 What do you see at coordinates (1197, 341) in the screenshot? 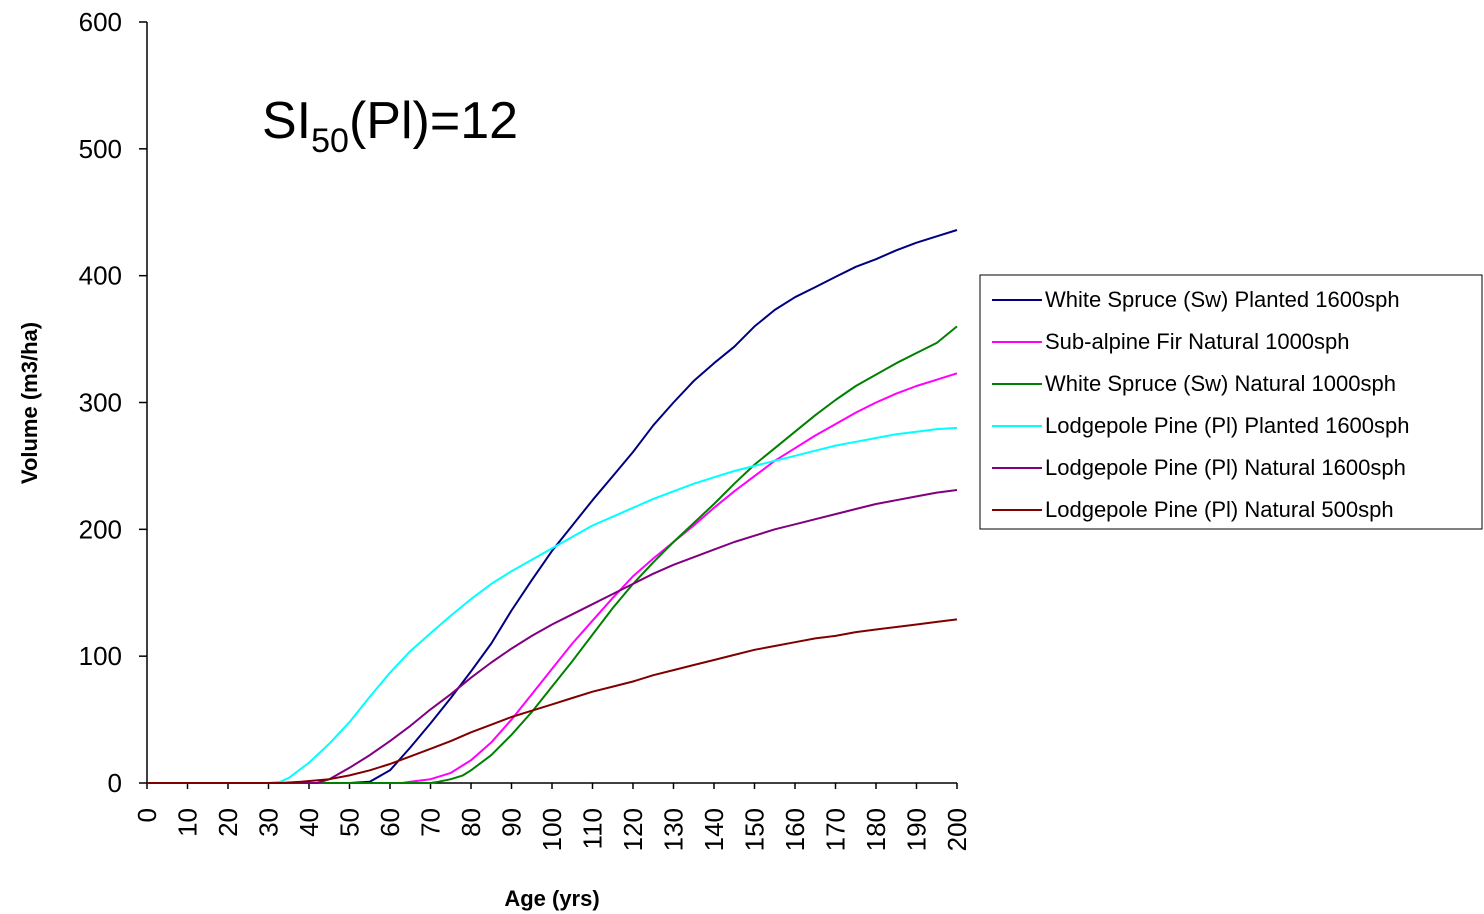
I see `legend-label: Sub-alpine Fir Natural 1000sph` at bounding box center [1197, 341].